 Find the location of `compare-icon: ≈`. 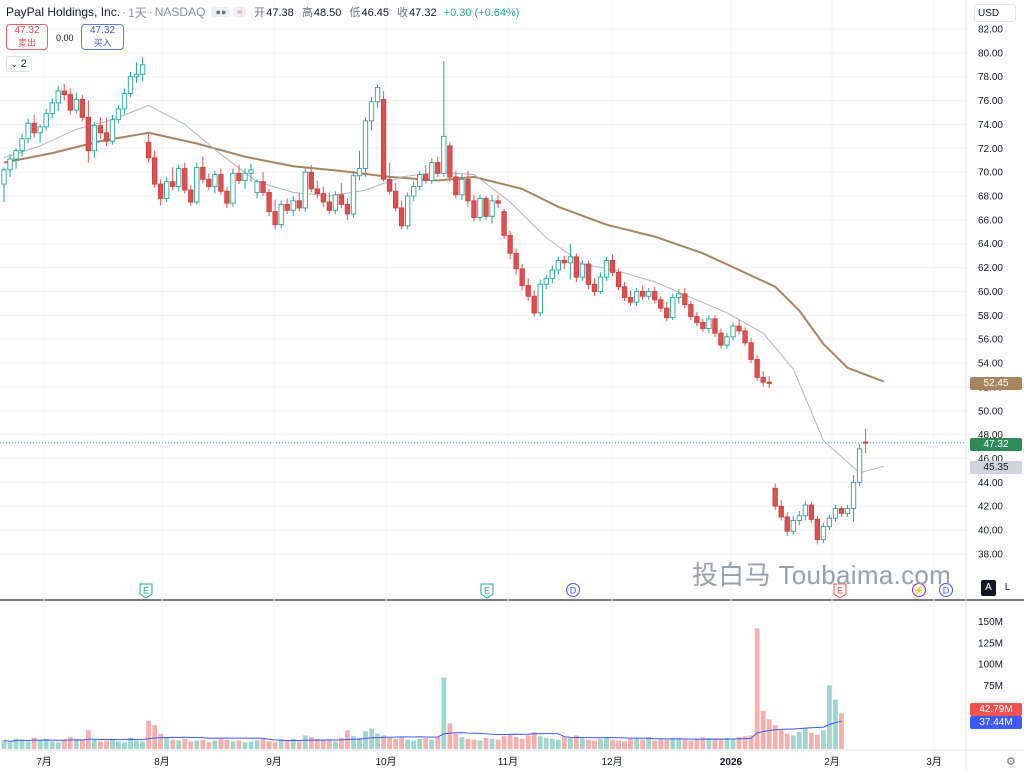

compare-icon: ≈ is located at coordinates (240, 12).